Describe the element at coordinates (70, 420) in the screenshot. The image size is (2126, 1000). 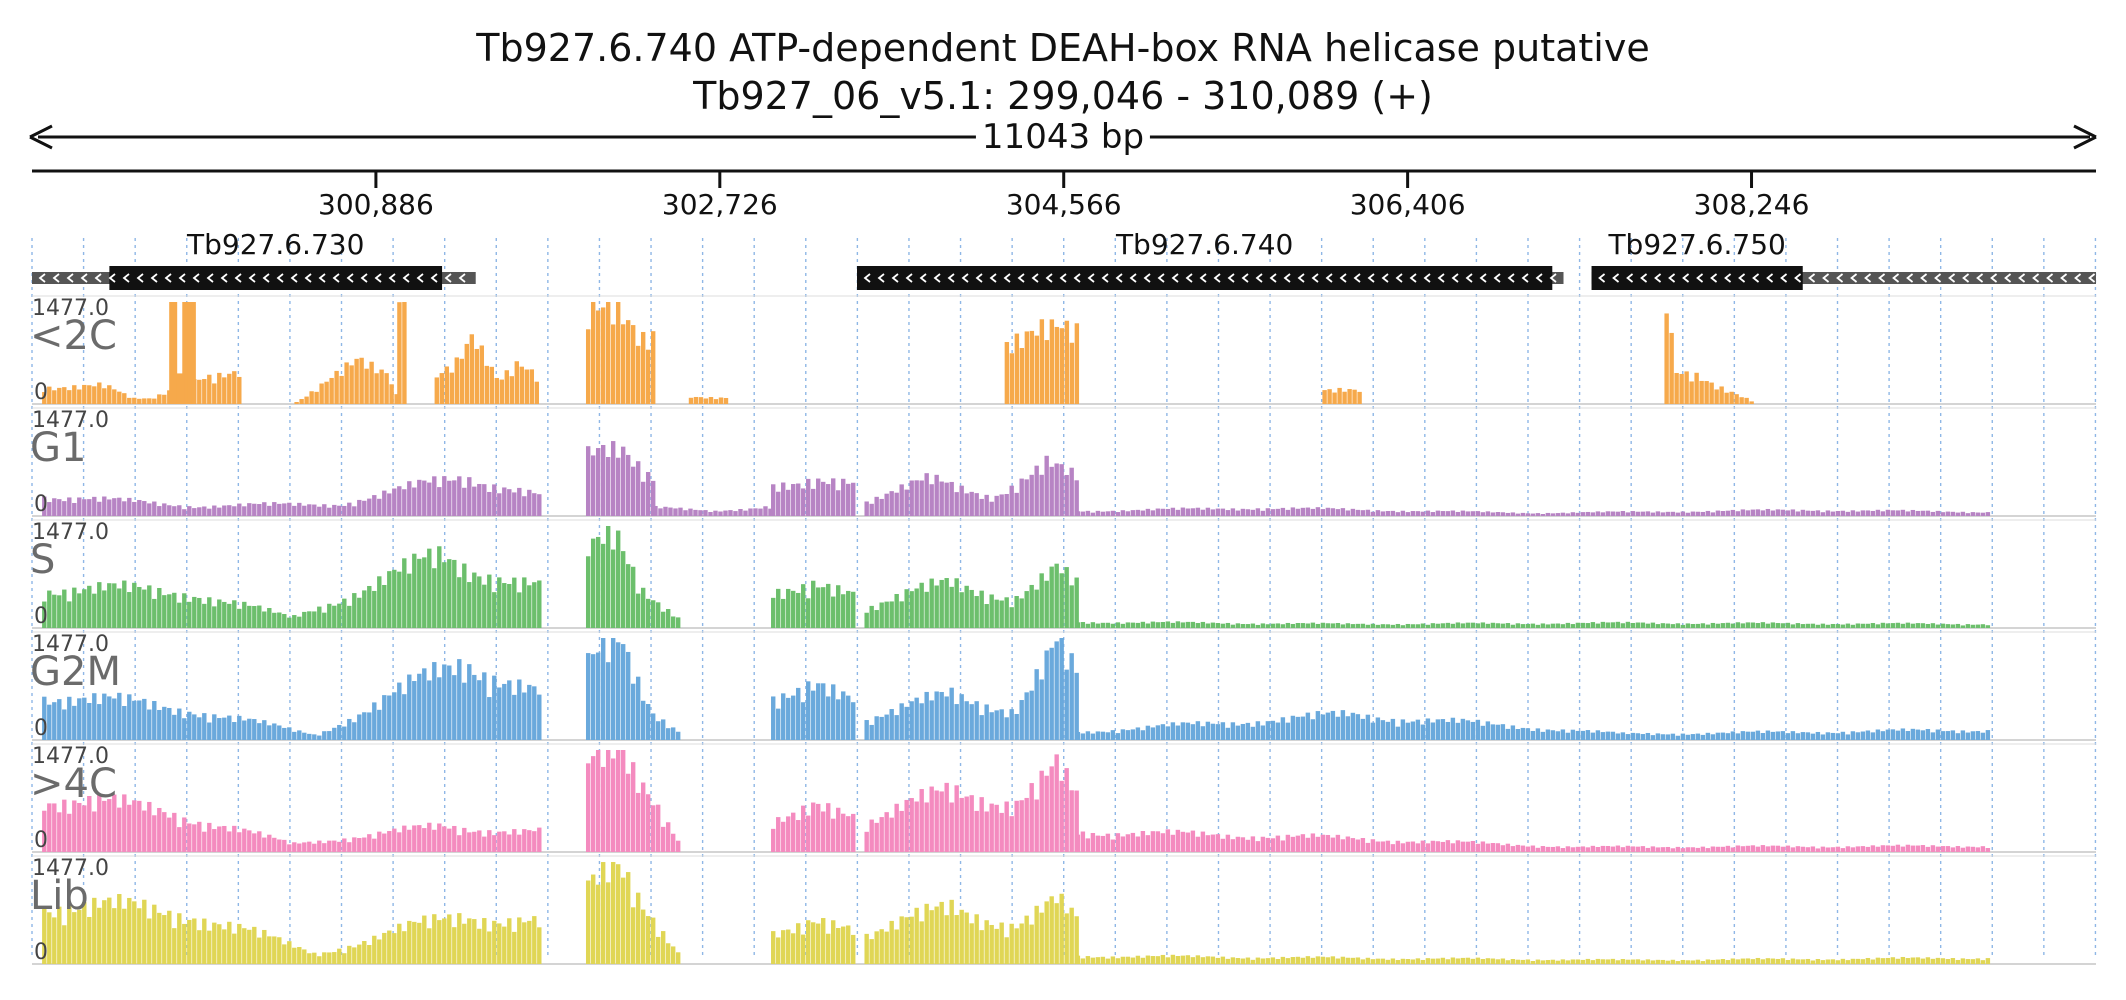
I see `track-max-label: 1477.0` at that location.